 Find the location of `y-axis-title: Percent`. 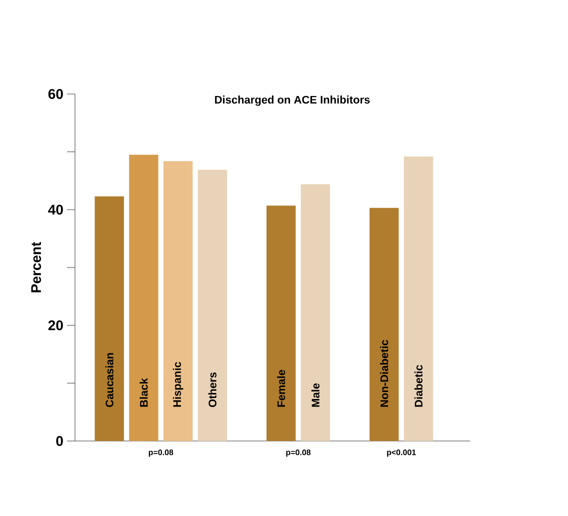

y-axis-title: Percent is located at coordinates (36, 267).